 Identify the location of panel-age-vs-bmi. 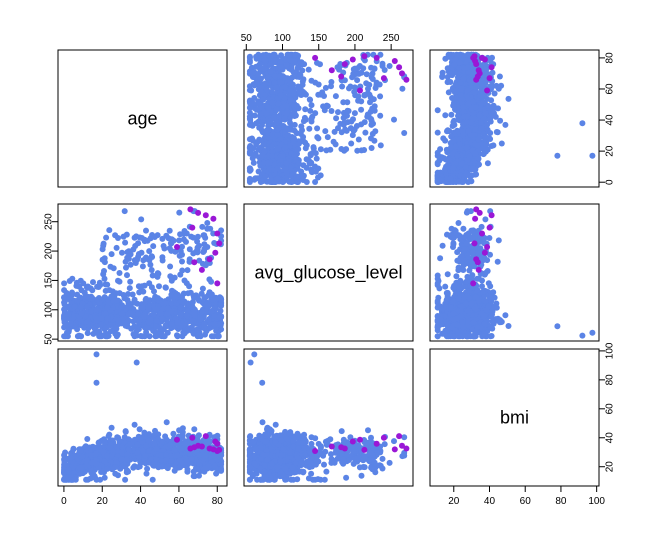
(514, 118).